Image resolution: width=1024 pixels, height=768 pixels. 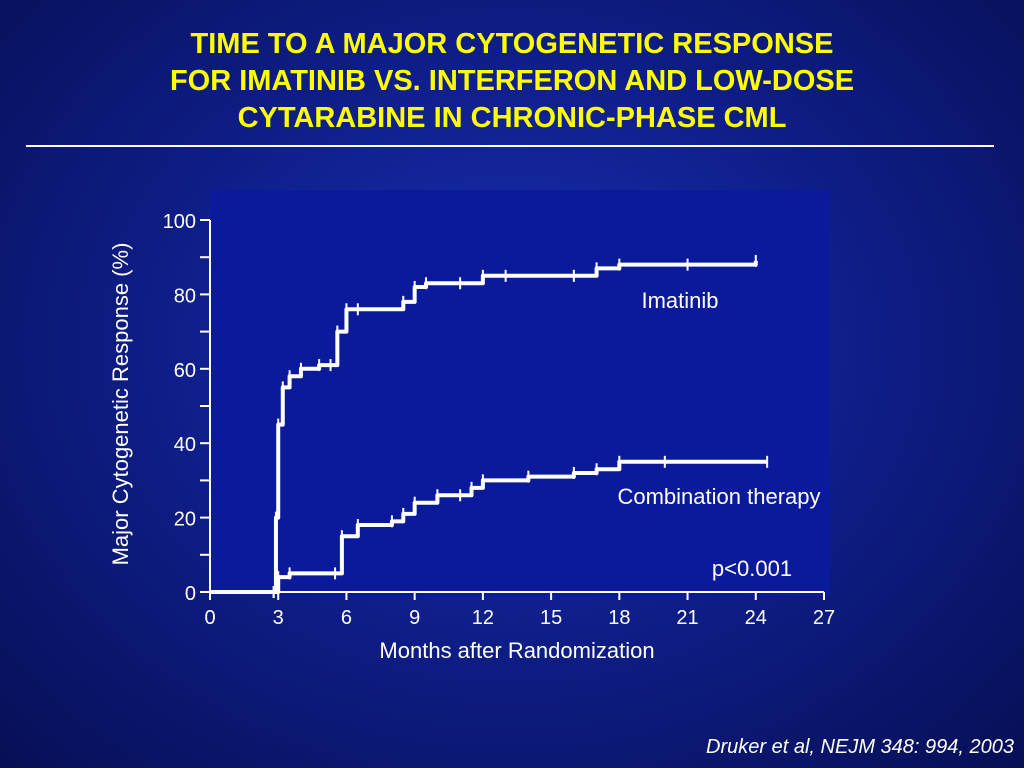 I want to click on x-tick-label: 21, so click(x=687, y=618).